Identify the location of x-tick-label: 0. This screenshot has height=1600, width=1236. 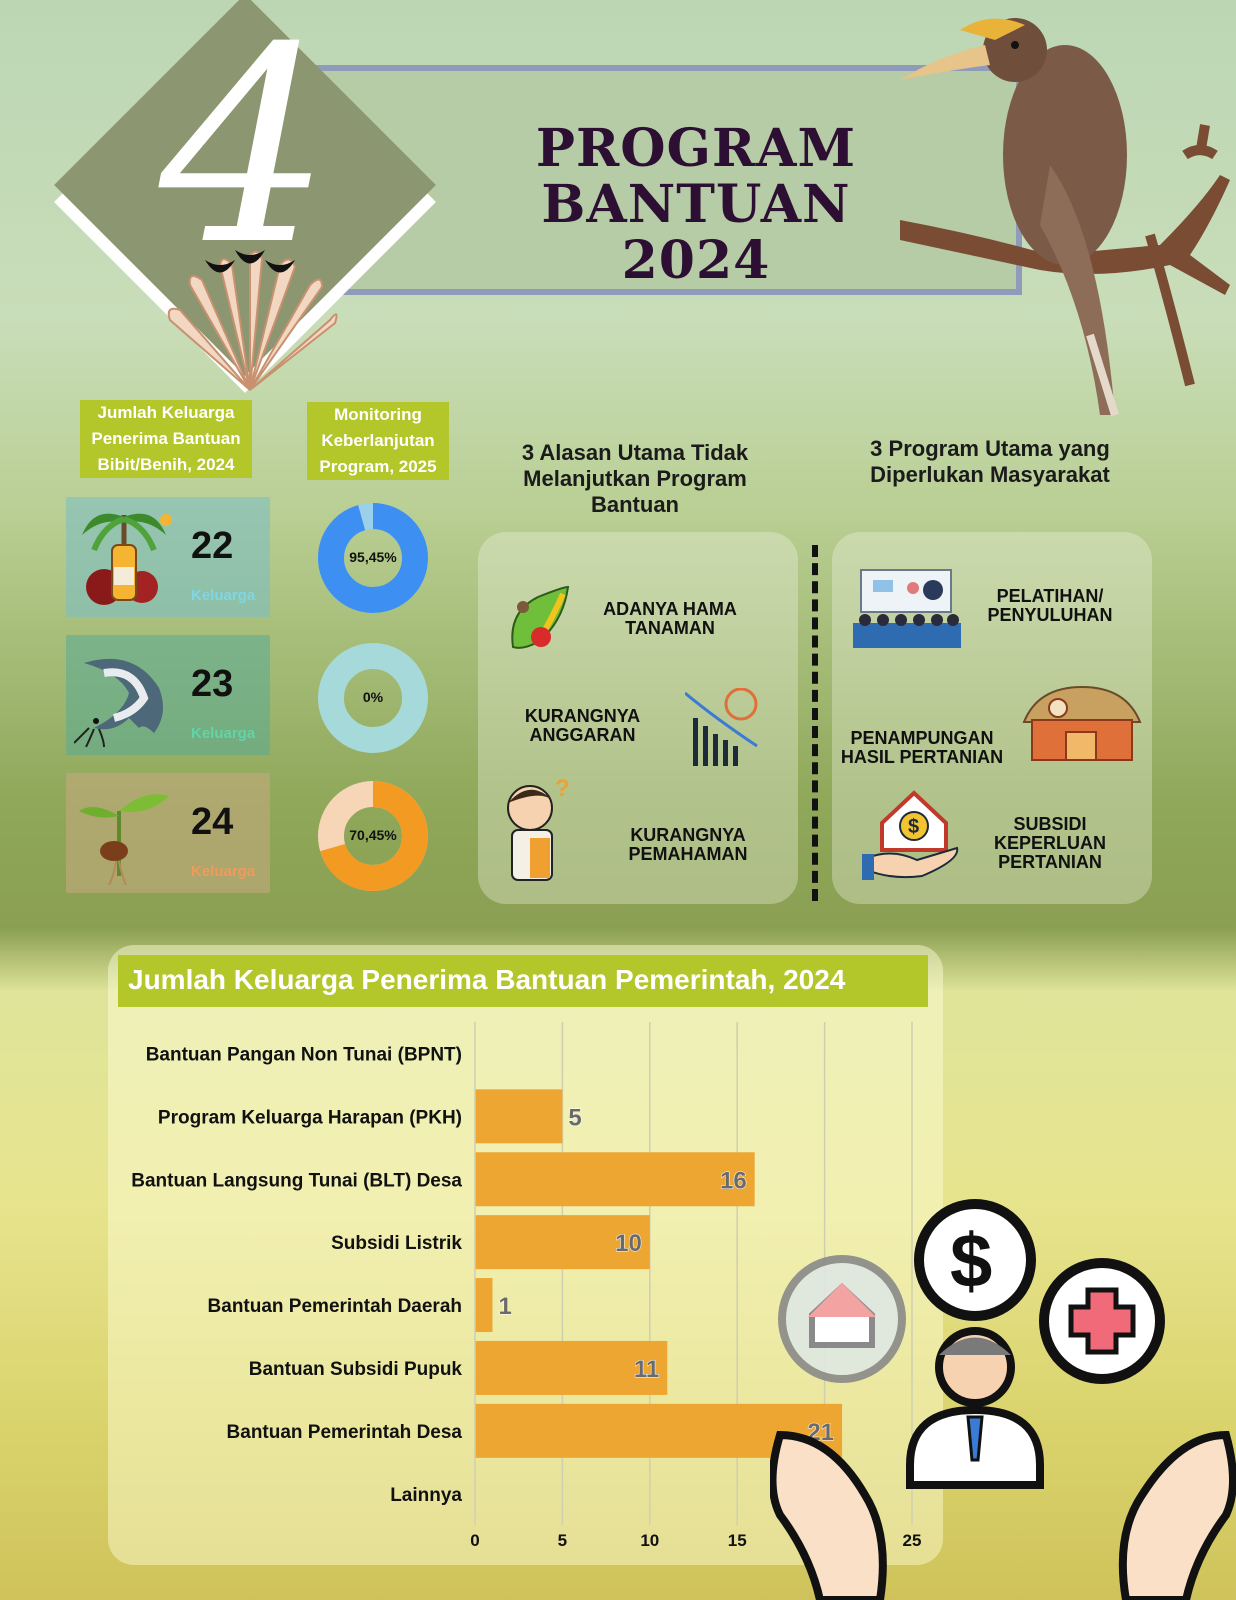
(474, 1540).